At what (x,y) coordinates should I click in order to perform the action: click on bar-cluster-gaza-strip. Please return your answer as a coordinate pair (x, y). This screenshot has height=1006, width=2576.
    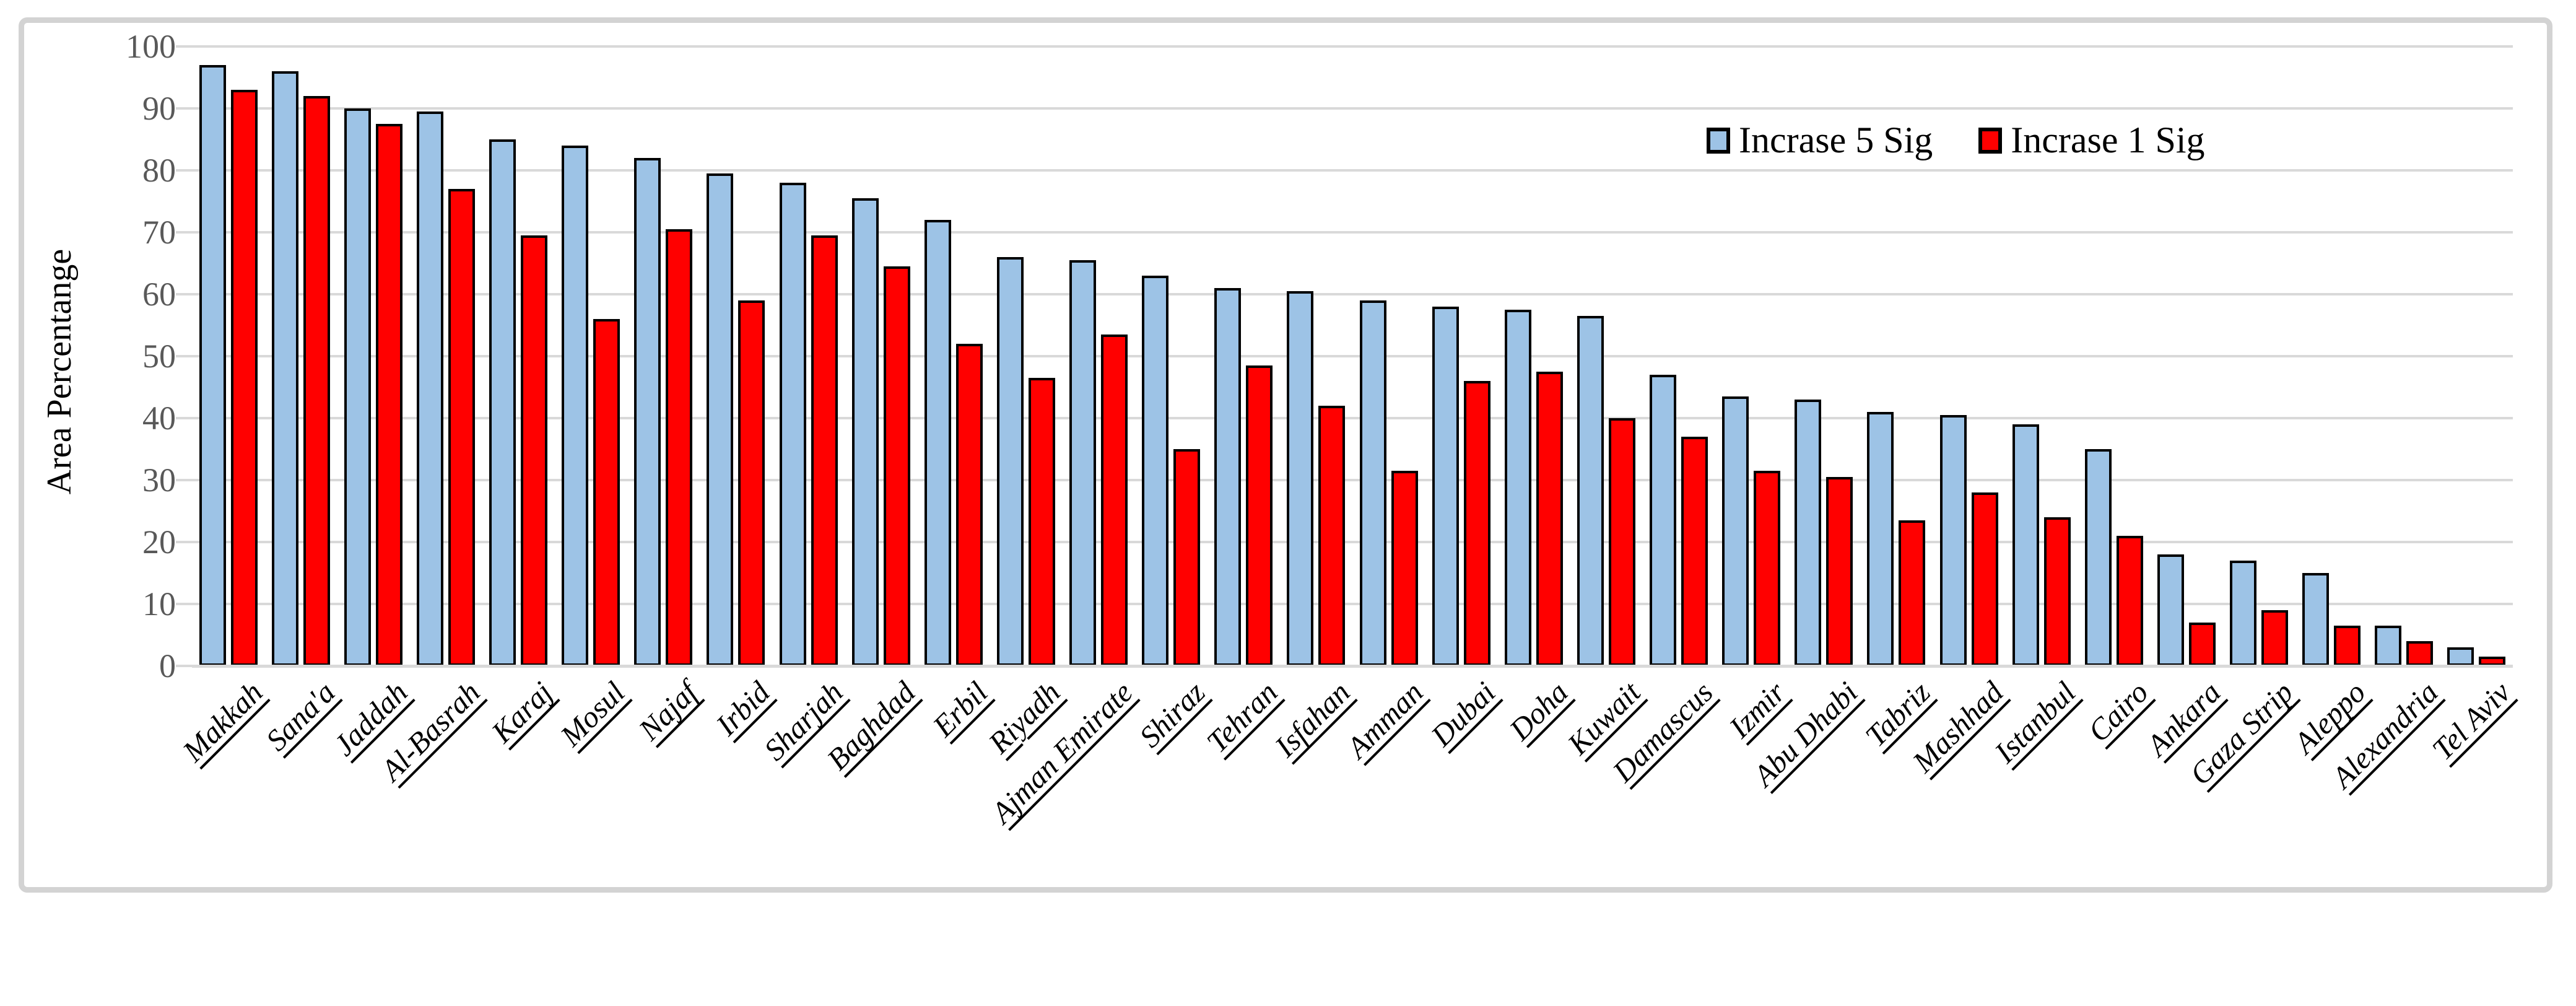
    Looking at the image, I should click on (2259, 356).